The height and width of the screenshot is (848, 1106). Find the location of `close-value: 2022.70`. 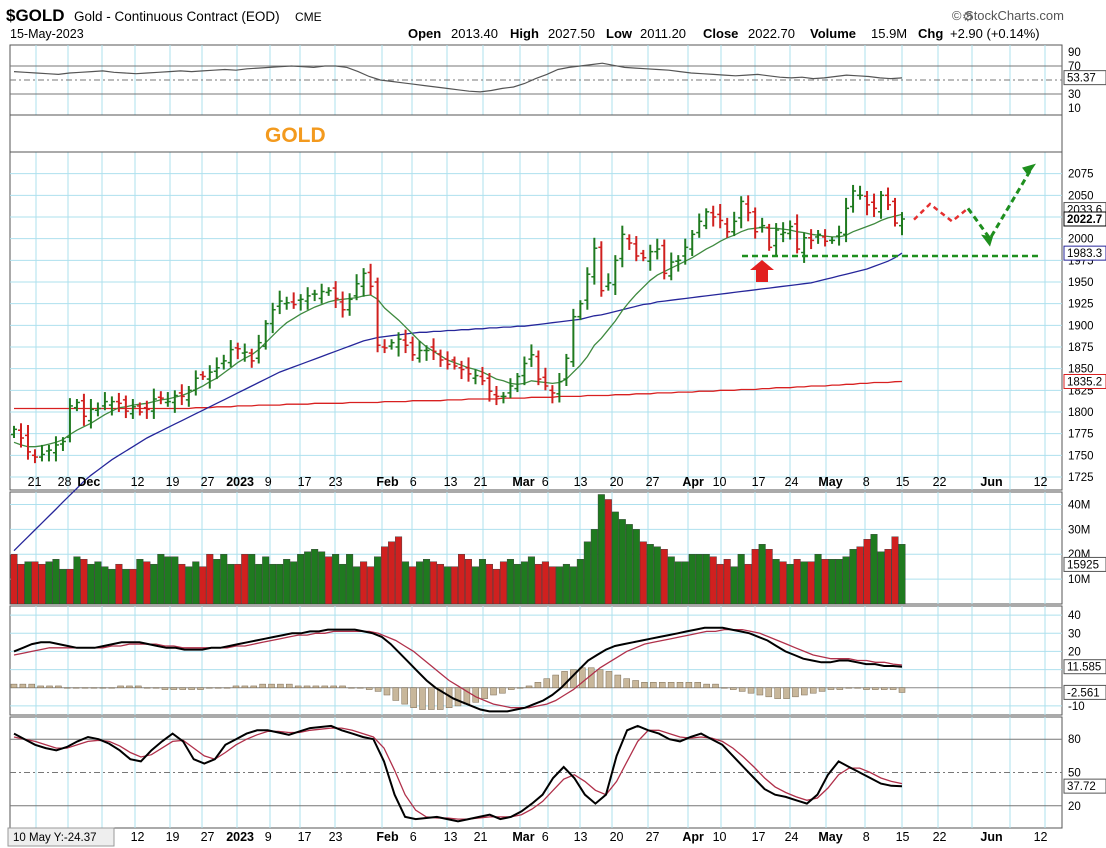

close-value: 2022.70 is located at coordinates (771, 33).